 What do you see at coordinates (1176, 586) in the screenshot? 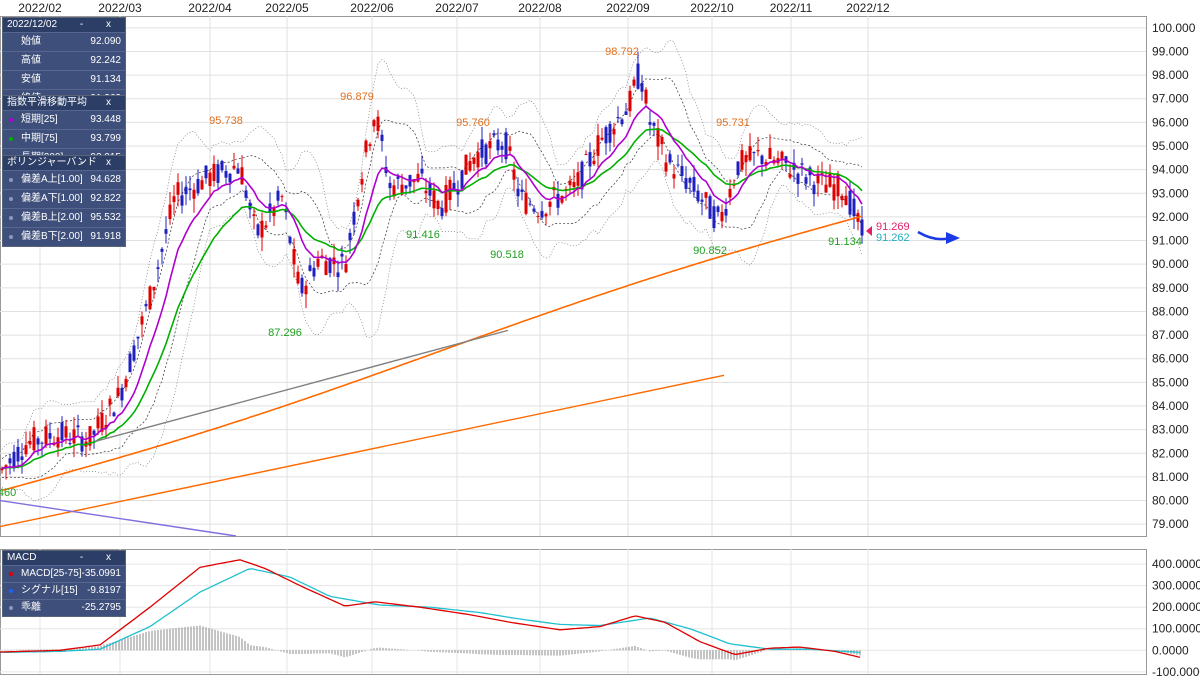
I see `macd-y-tick-label: 300.0000` at bounding box center [1176, 586].